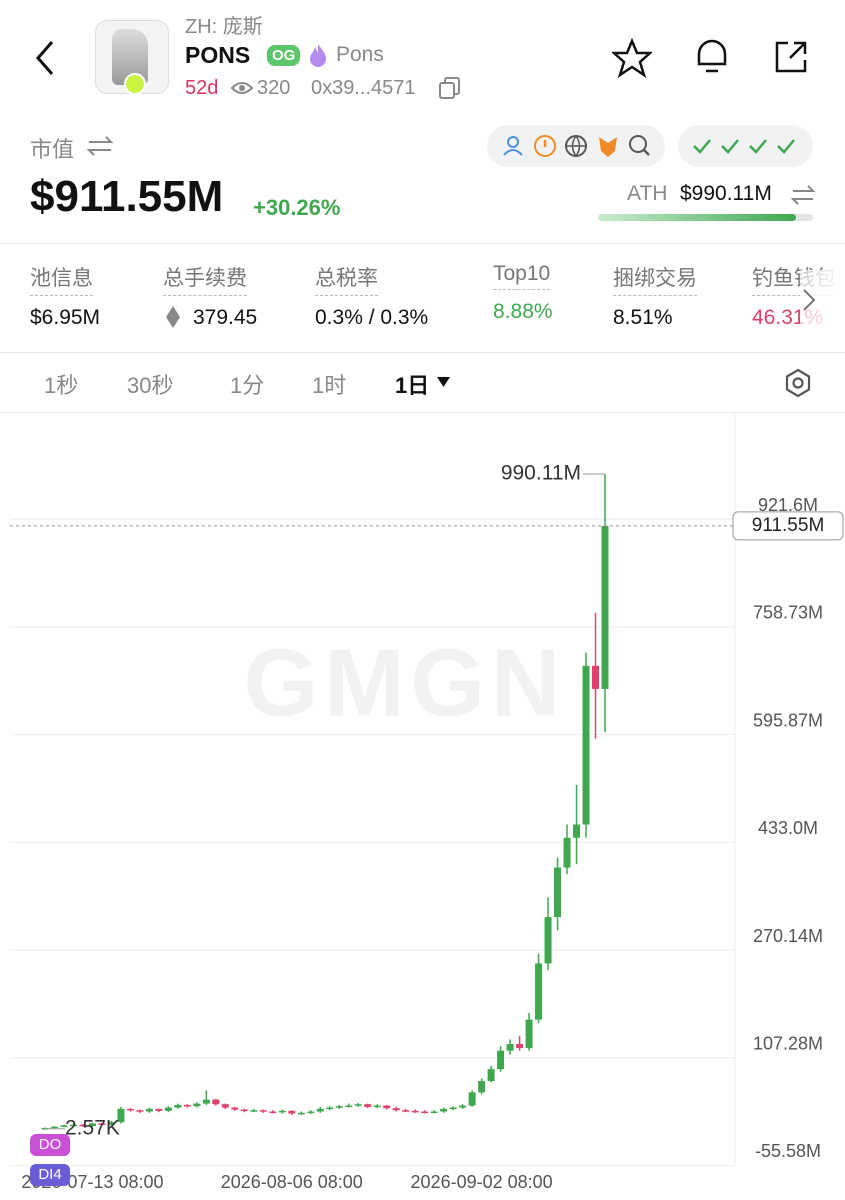 The image size is (845, 1200). I want to click on timeframe-tab: 1时, so click(329, 385).